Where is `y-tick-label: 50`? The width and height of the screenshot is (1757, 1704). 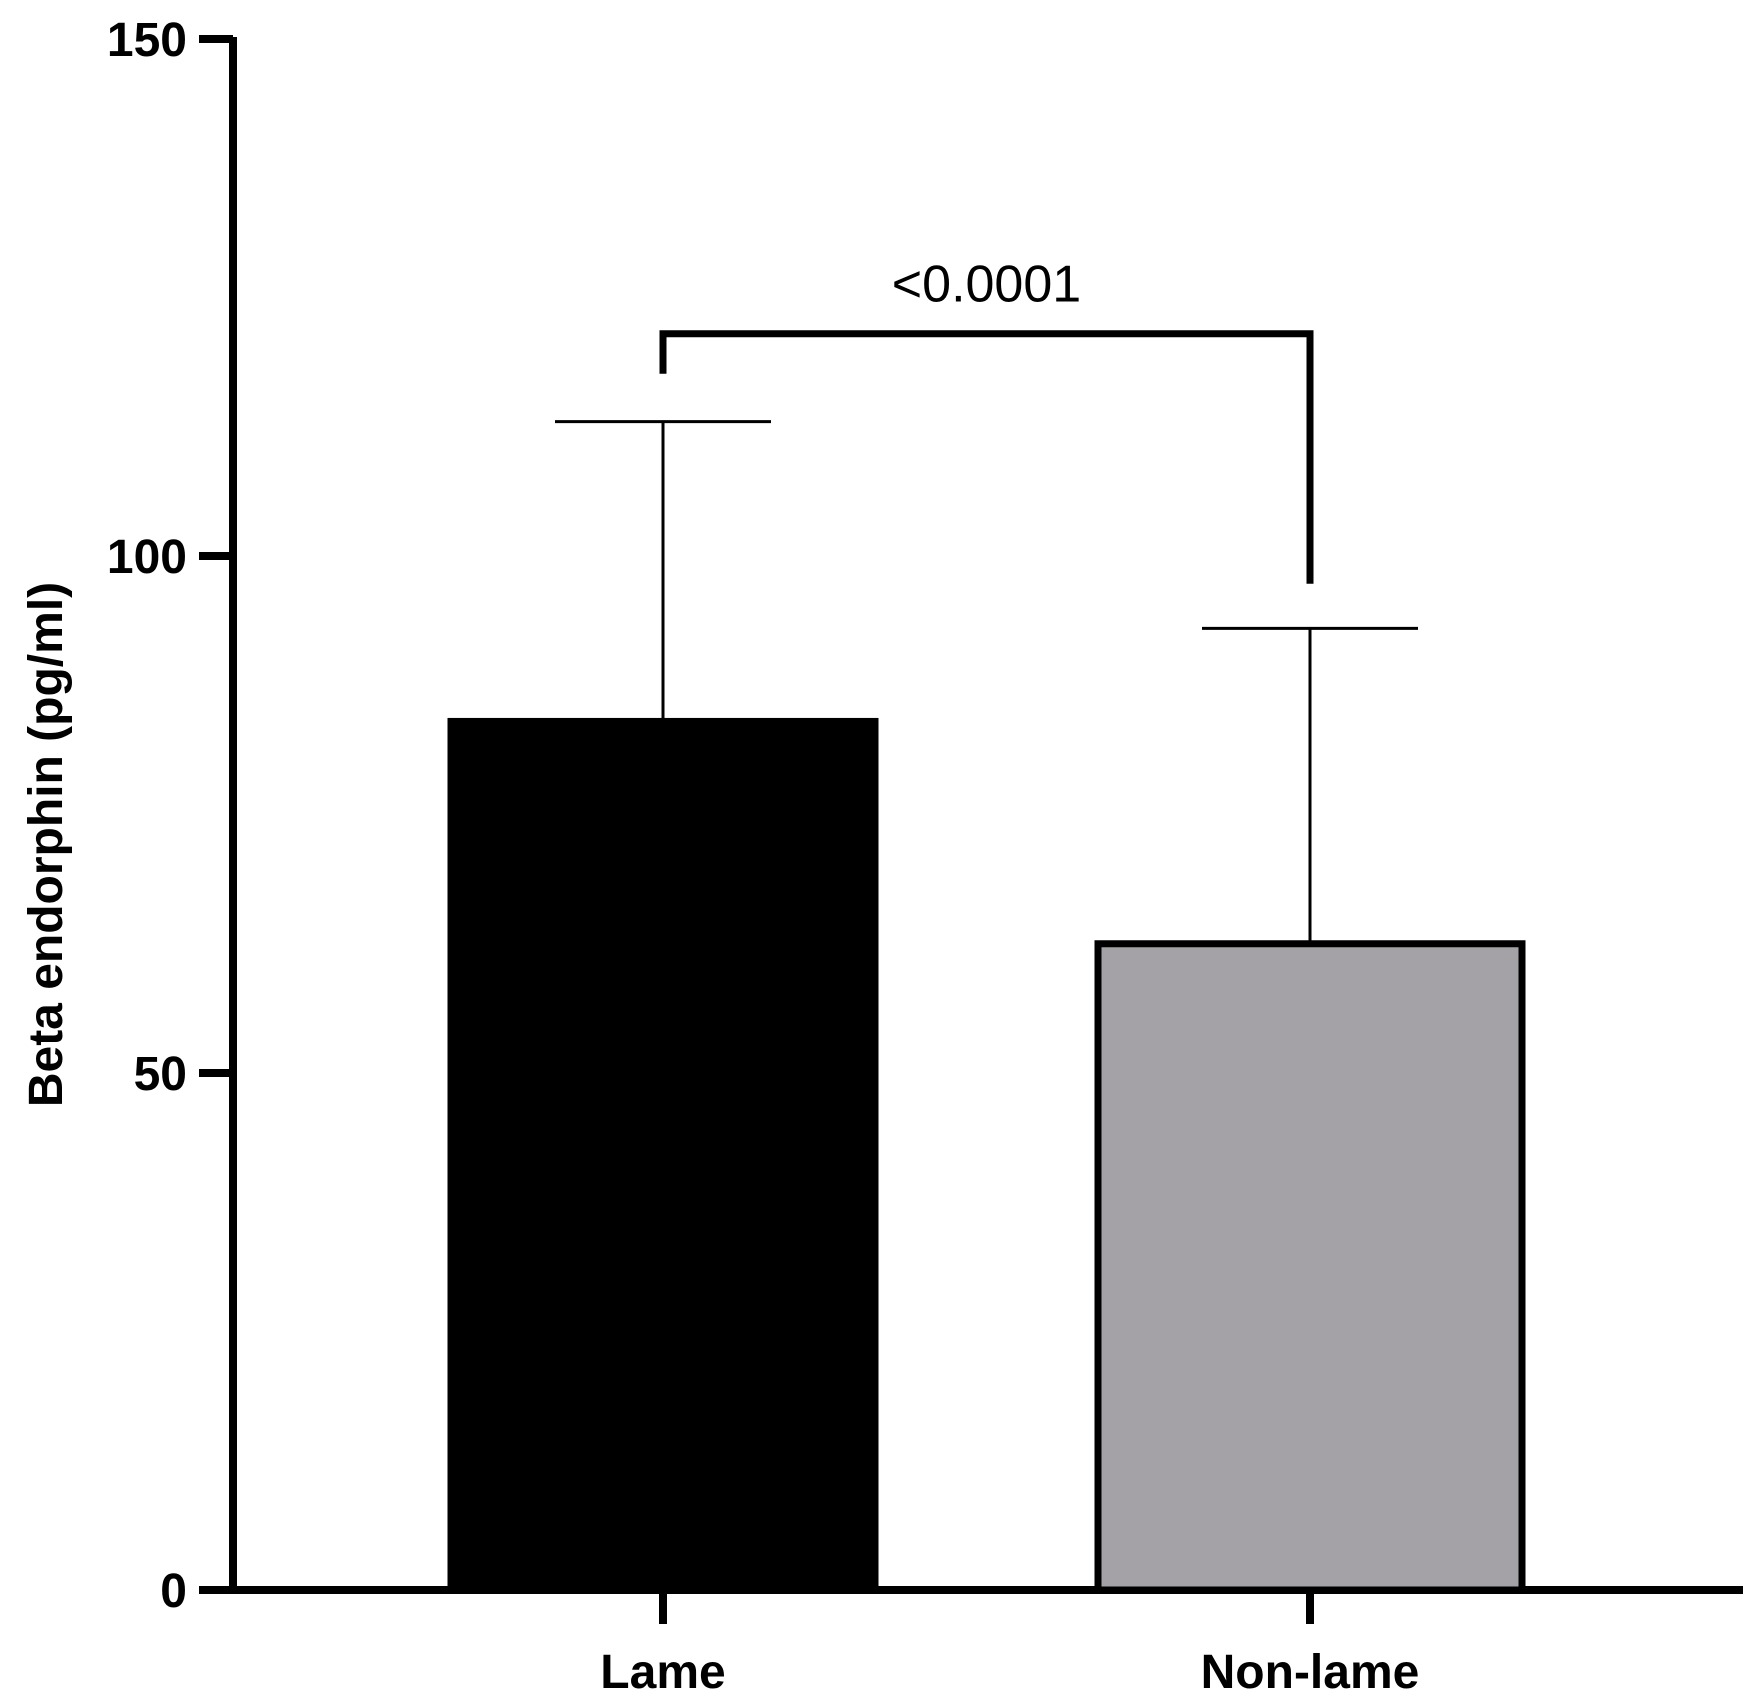
y-tick-label: 50 is located at coordinates (160, 1074).